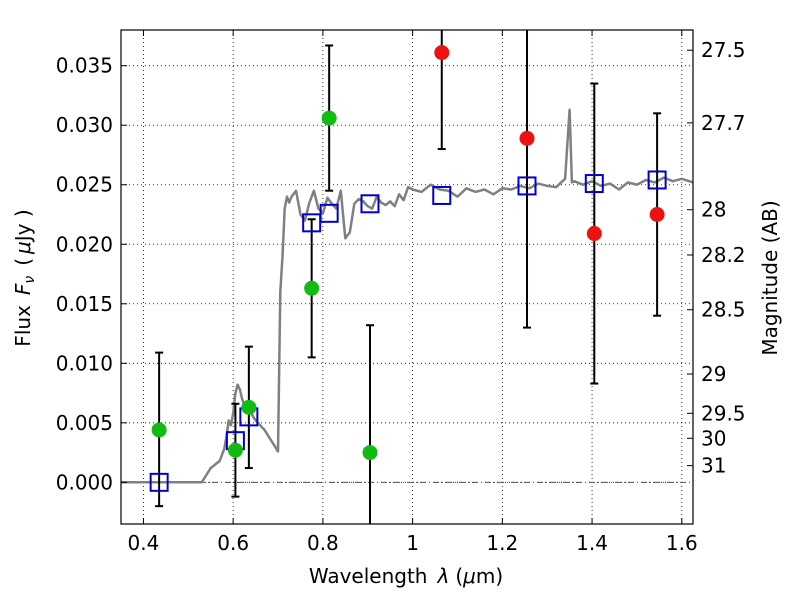 This screenshot has width=800, height=600. What do you see at coordinates (84, 244) in the screenshot?
I see `y-tick-label: 0.020` at bounding box center [84, 244].